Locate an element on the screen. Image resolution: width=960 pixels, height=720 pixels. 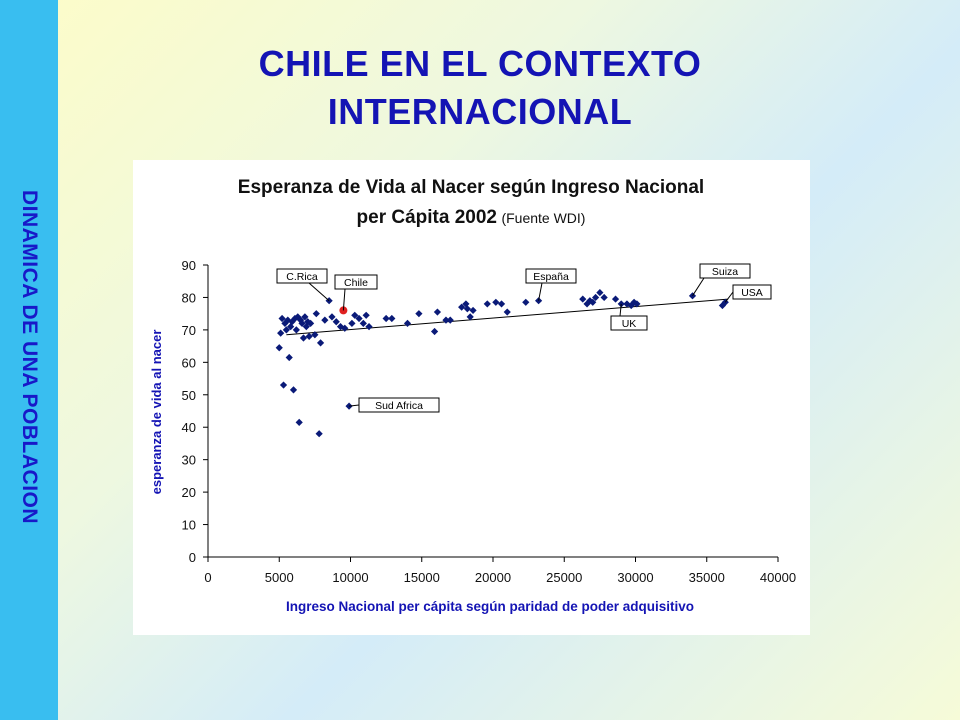
trend-line is located at coordinates (507, 317).